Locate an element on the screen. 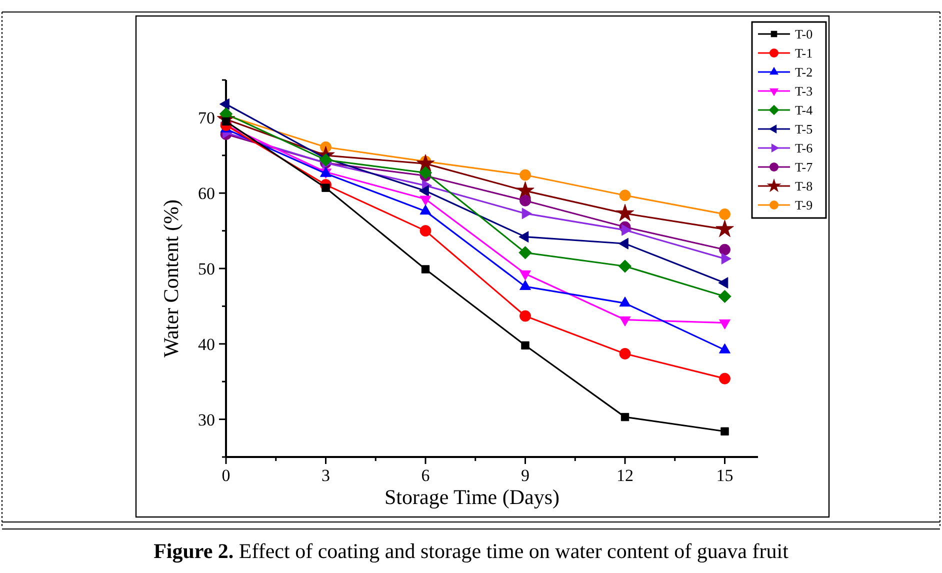 The image size is (942, 573). x-tick-label: 3 is located at coordinates (326, 475).